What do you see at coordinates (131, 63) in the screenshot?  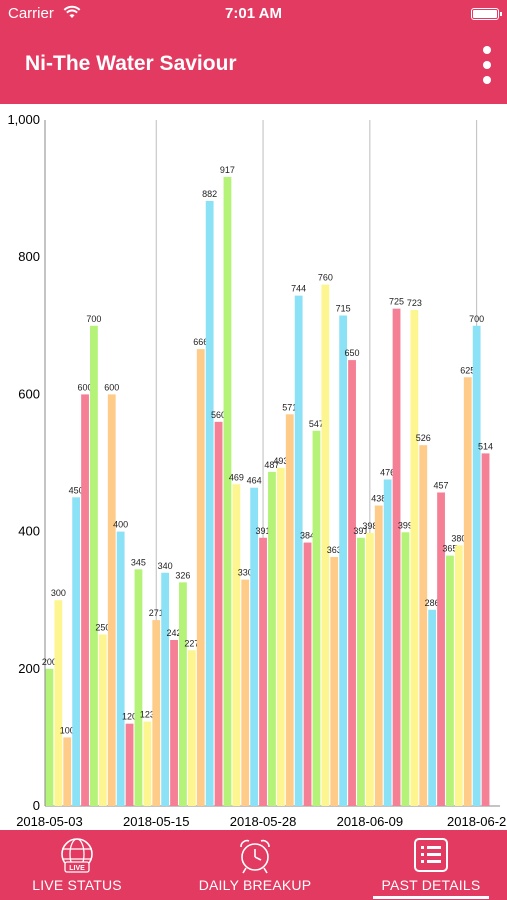 I see `app-title: Ni-The Water Saviour` at bounding box center [131, 63].